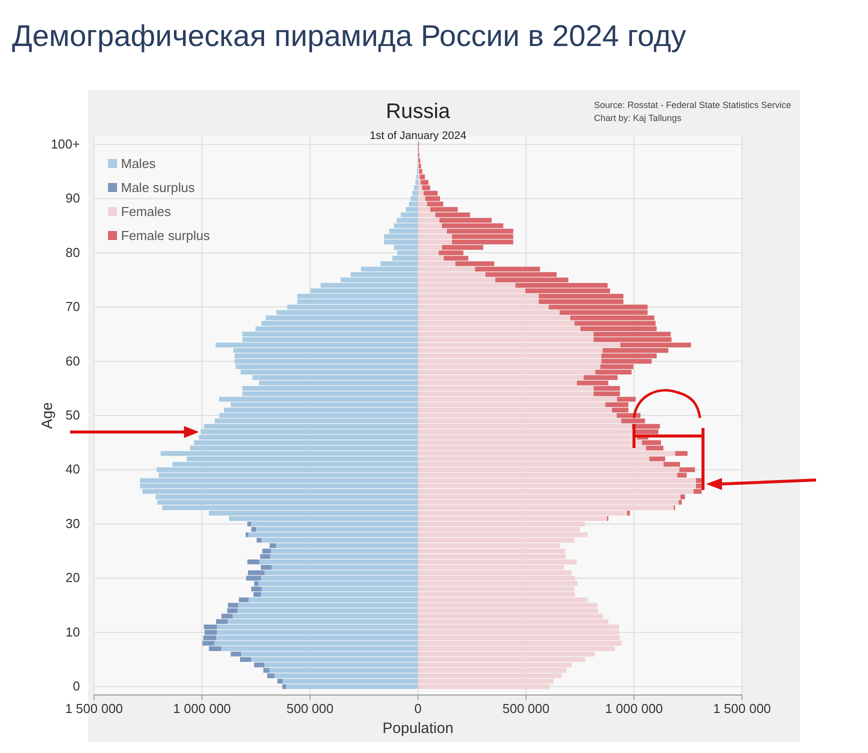 The image size is (868, 753). Describe the element at coordinates (158, 187) in the screenshot. I see `legend-label: Male surplus` at that location.